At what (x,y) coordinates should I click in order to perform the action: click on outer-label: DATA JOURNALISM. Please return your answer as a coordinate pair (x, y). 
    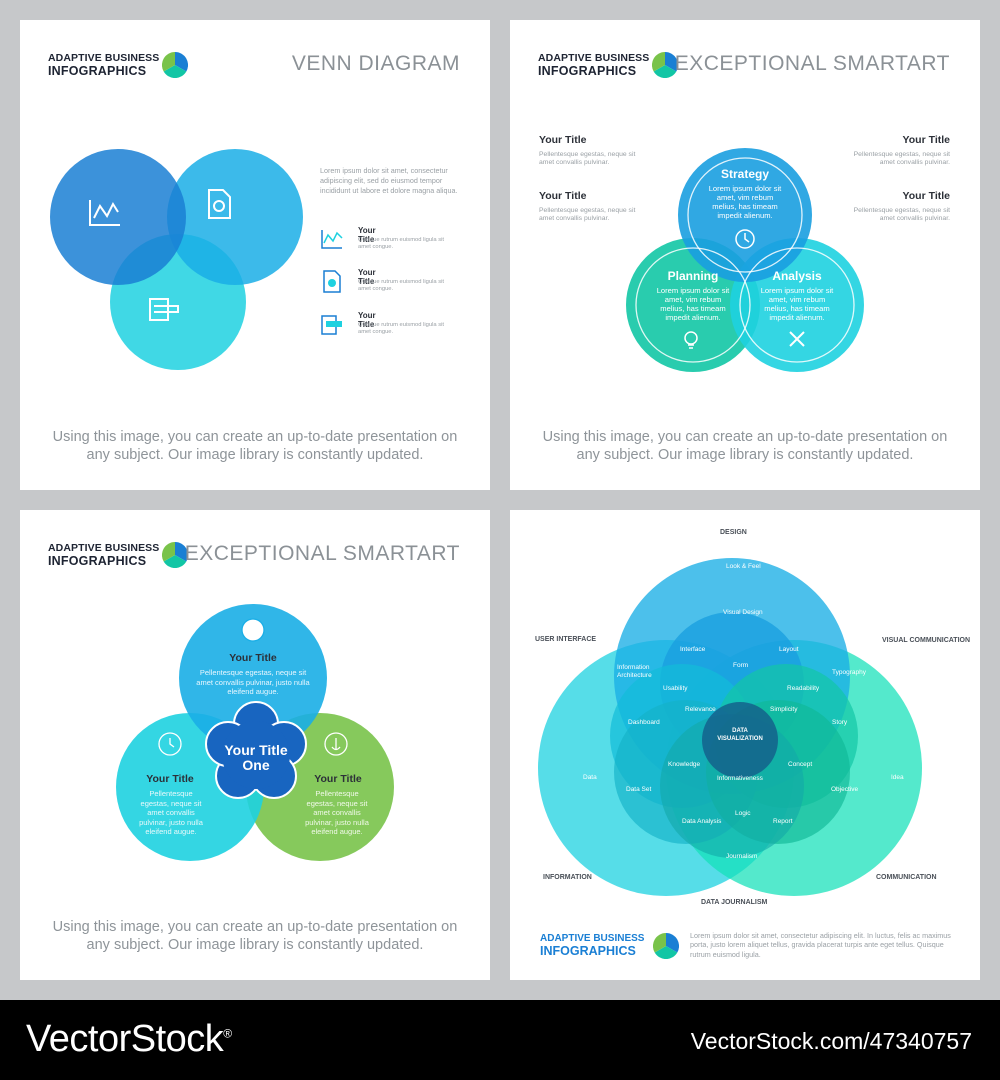
    Looking at the image, I should click on (734, 902).